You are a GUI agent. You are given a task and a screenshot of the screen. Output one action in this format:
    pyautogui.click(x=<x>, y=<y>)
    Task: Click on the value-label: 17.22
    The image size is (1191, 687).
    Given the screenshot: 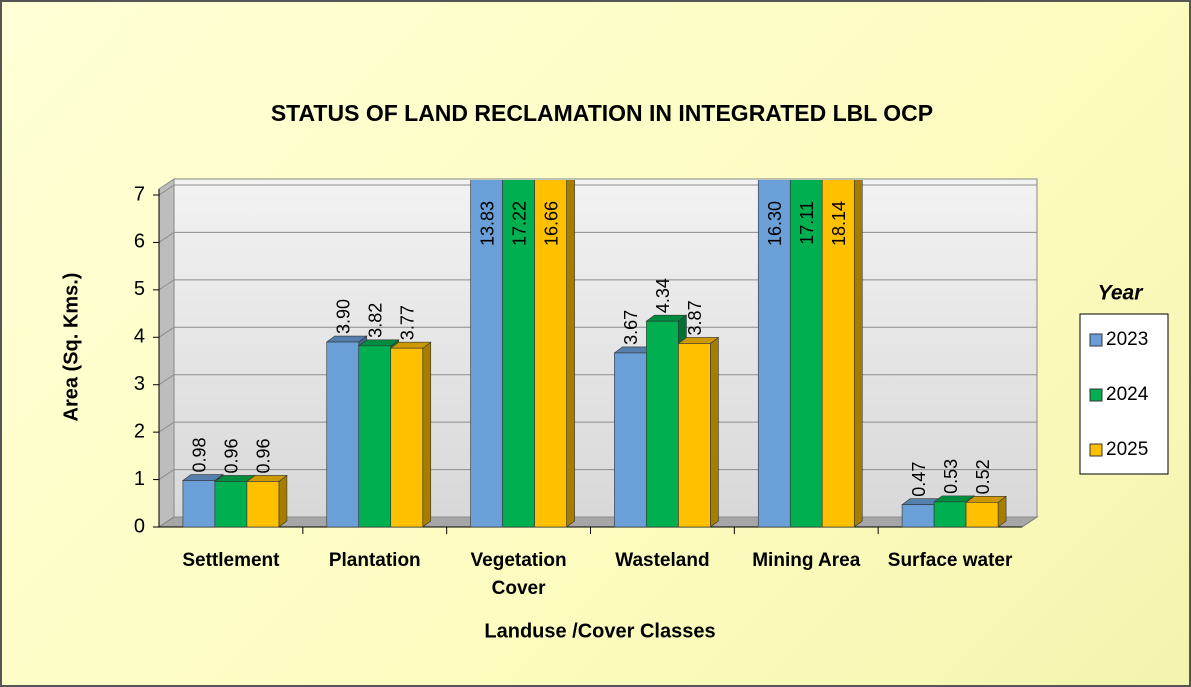 What is the action you would take?
    pyautogui.click(x=519, y=223)
    